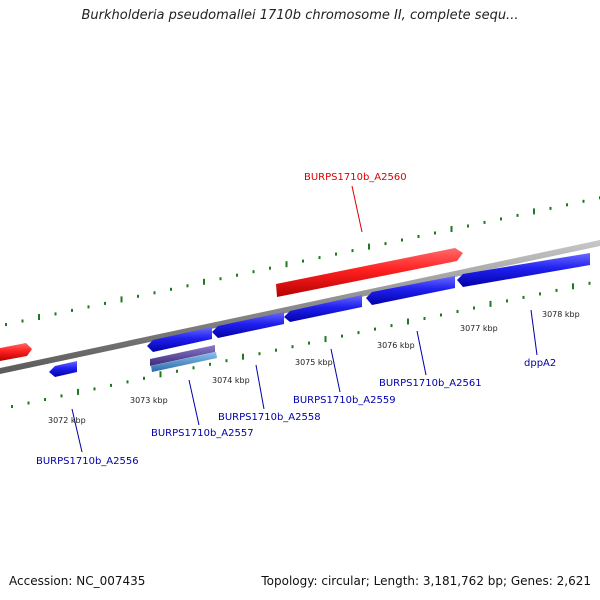  Describe the element at coordinates (194, 402) in the screenshot. I see `leader-a2557` at that location.